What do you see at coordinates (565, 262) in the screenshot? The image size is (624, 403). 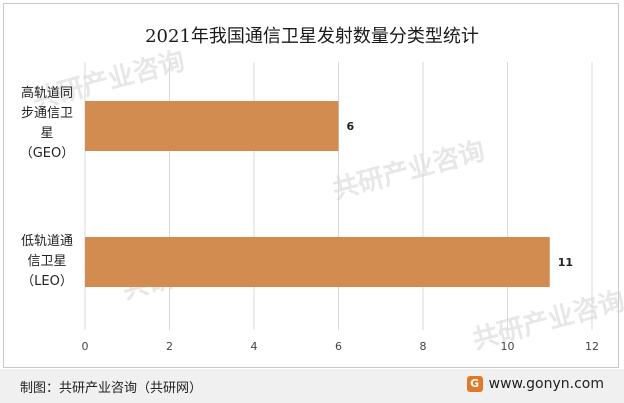 I see `data-label: 11` at bounding box center [565, 262].